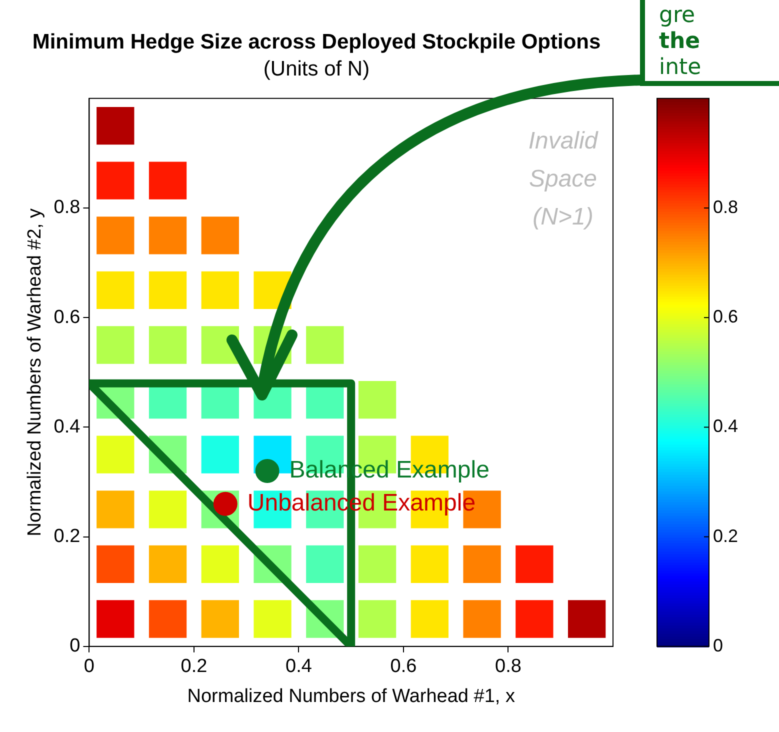 The image size is (779, 732). What do you see at coordinates (67, 427) in the screenshot?
I see `y-tick-label: 0.4` at bounding box center [67, 427].